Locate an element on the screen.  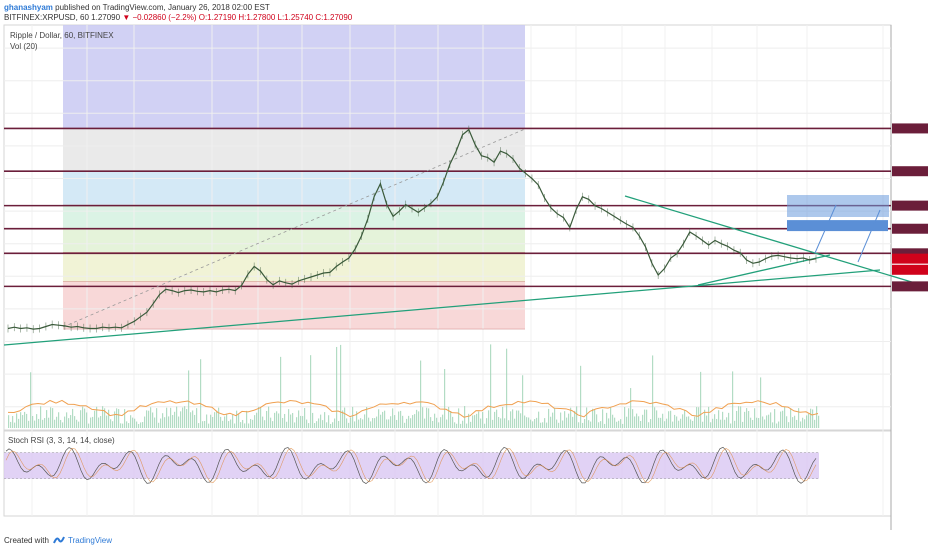
open-value: O:1.27190 is located at coordinates (217, 17).